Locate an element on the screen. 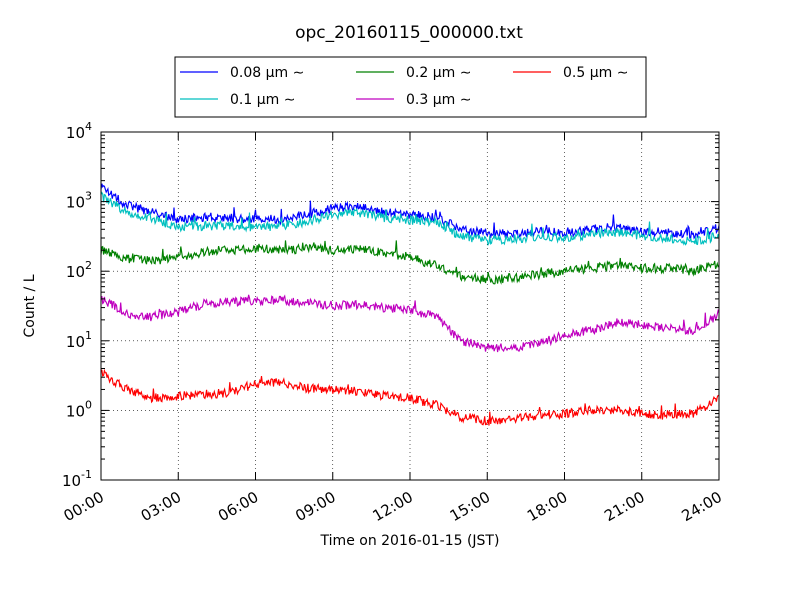  legend-label: 0.2 μm ∼ is located at coordinates (438, 73).